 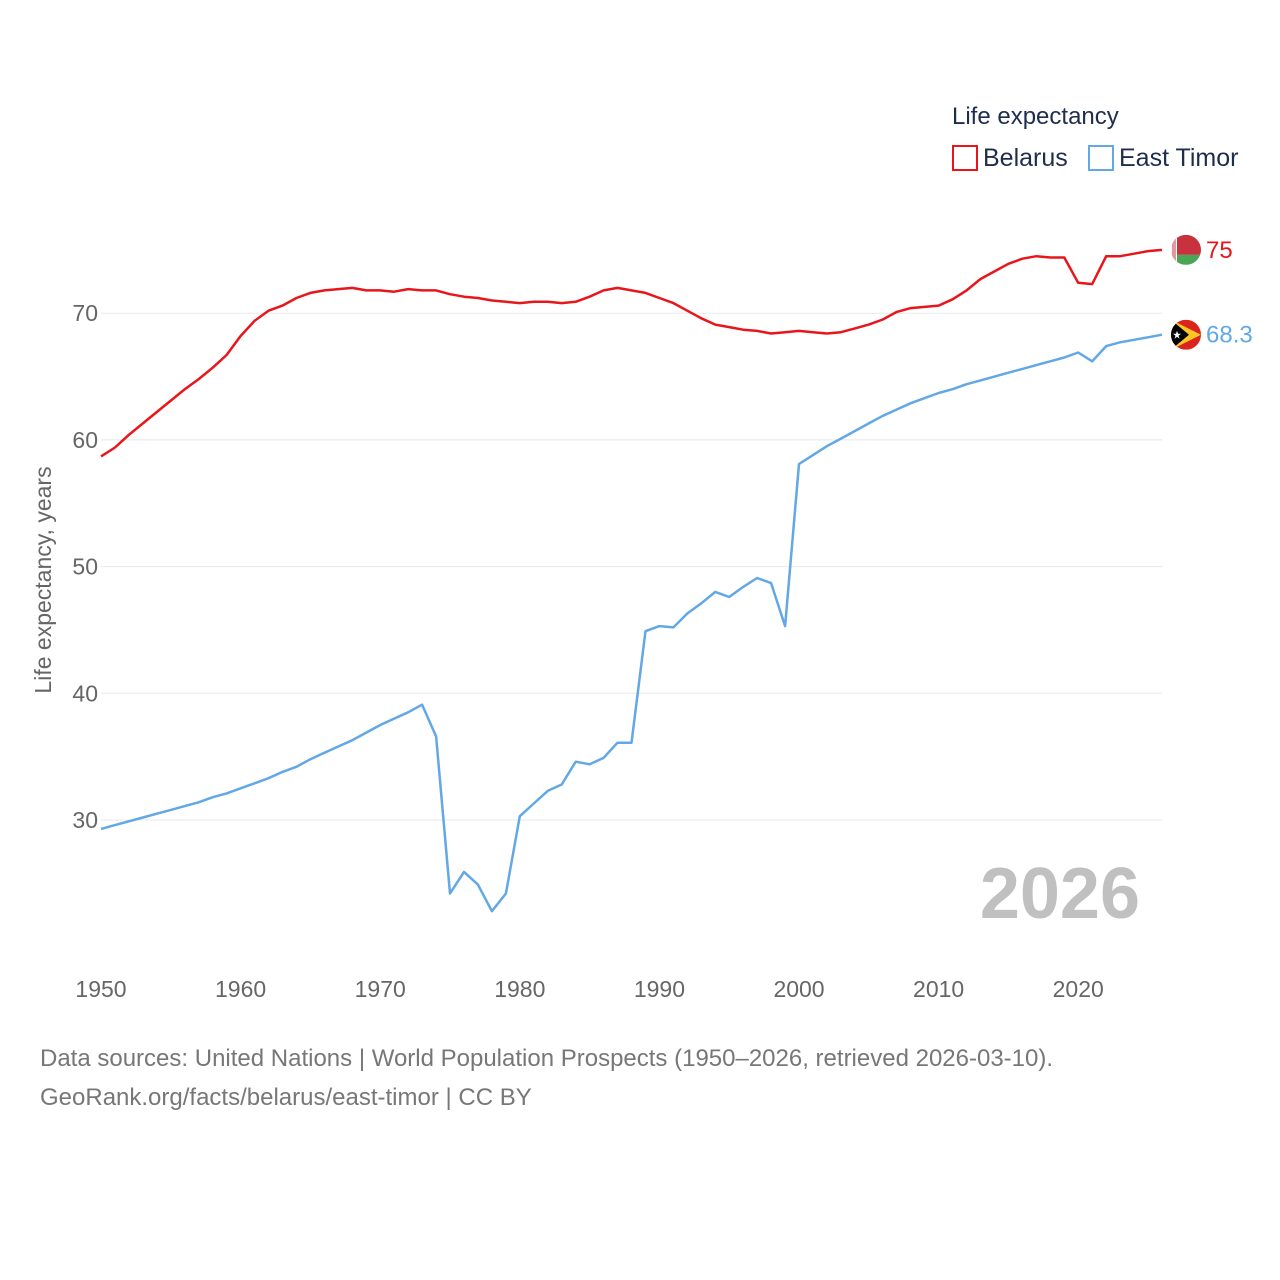 What do you see at coordinates (43, 579) in the screenshot?
I see `y-axis-label: Life expectancy, years` at bounding box center [43, 579].